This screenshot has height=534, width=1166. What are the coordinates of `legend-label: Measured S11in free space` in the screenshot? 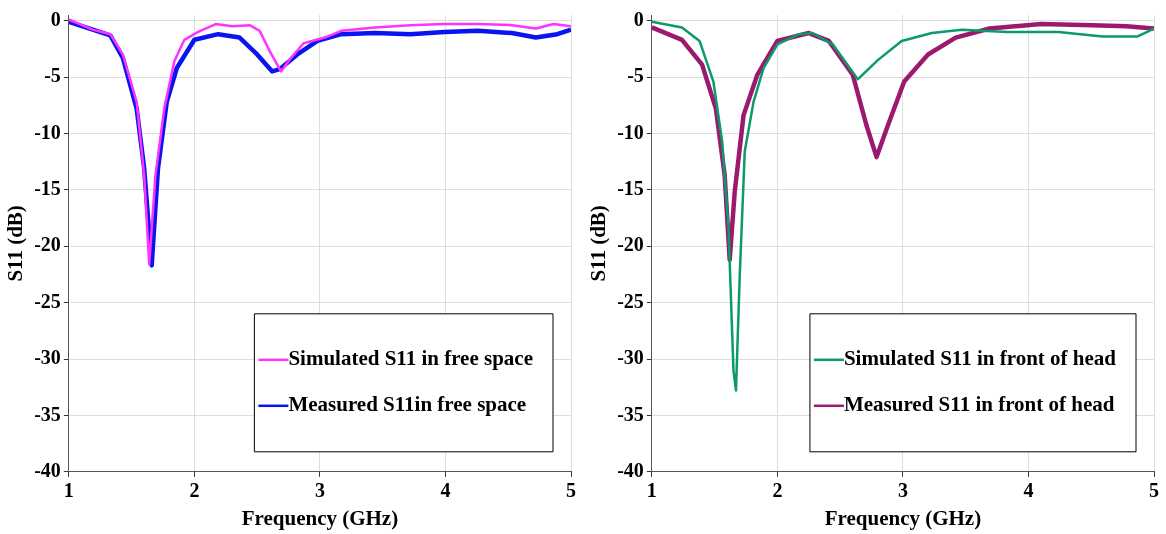 It's located at (407, 404).